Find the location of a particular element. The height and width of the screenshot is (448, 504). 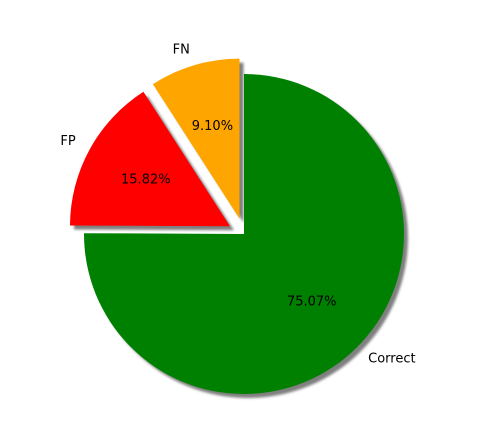

pct-label-fn: 9.10% is located at coordinates (212, 126).